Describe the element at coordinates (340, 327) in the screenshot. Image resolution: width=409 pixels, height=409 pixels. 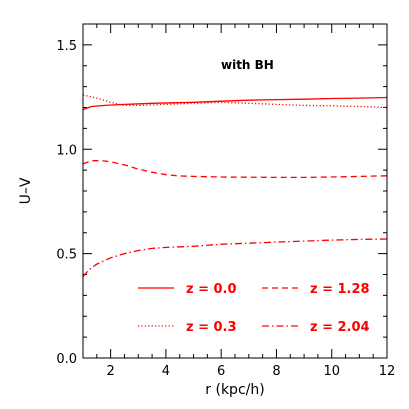
I see `legend-label-3: z = 2.04` at that location.